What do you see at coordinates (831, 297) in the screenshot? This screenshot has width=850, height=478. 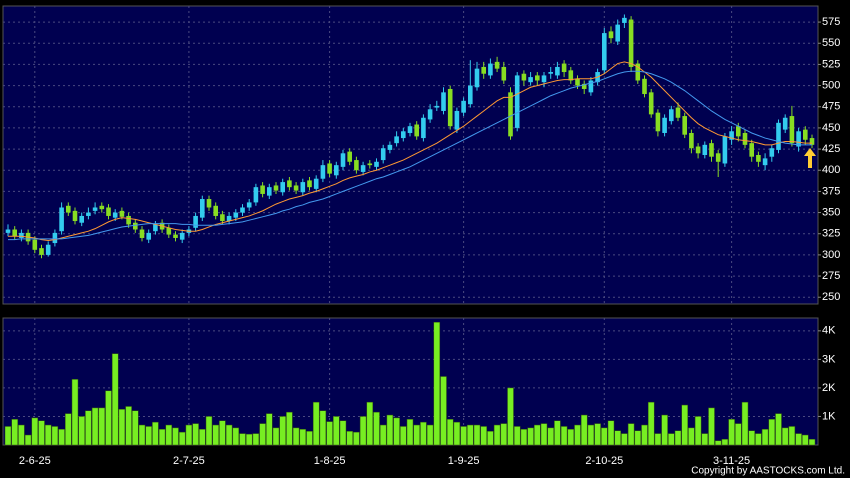 I see `y-tick-label: 250` at bounding box center [831, 297].